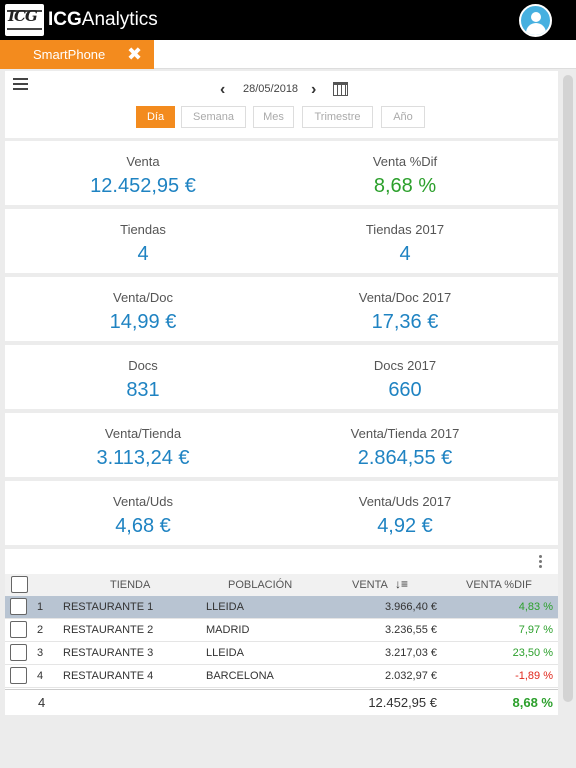 The image size is (576, 768). I want to click on kpi-label: Venta/Tienda, so click(143, 433).